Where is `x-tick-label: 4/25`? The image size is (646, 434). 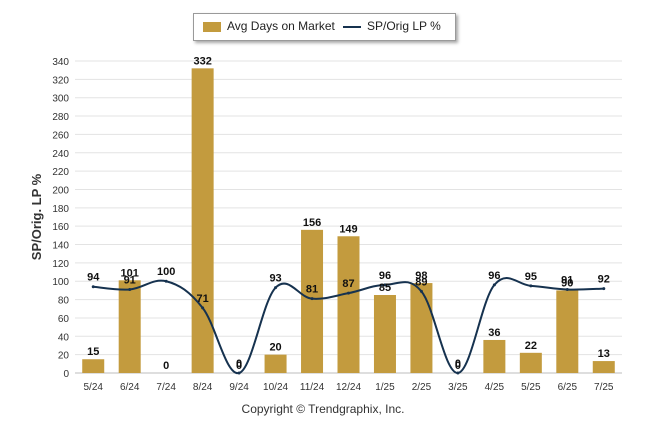 x-tick-label: 4/25 is located at coordinates (495, 387).